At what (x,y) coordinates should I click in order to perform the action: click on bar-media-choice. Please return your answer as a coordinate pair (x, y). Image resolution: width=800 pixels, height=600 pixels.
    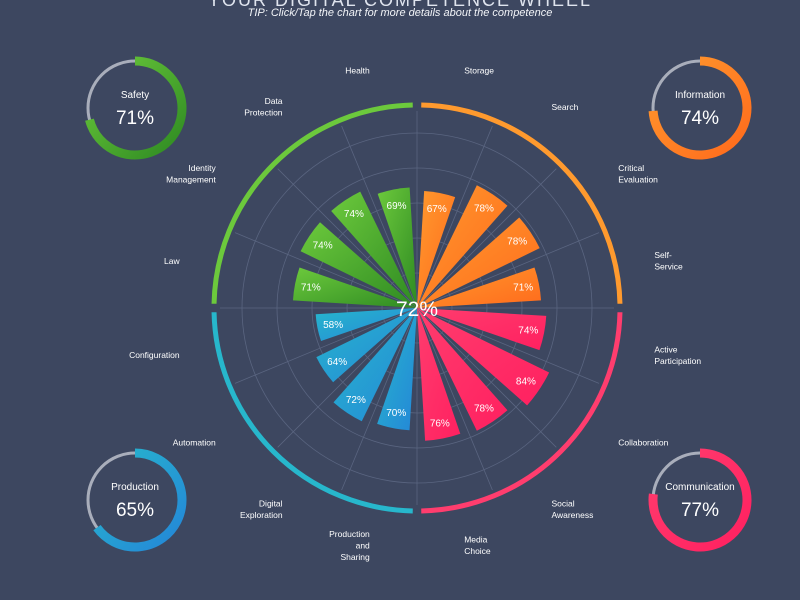
    Looking at the image, I should click on (439, 374).